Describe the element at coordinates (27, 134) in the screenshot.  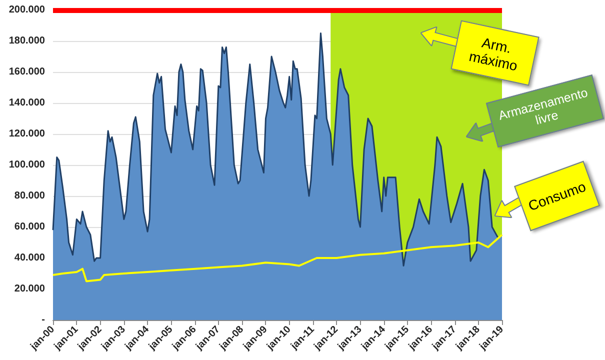
I see `y-tick-label: 120.000` at that location.